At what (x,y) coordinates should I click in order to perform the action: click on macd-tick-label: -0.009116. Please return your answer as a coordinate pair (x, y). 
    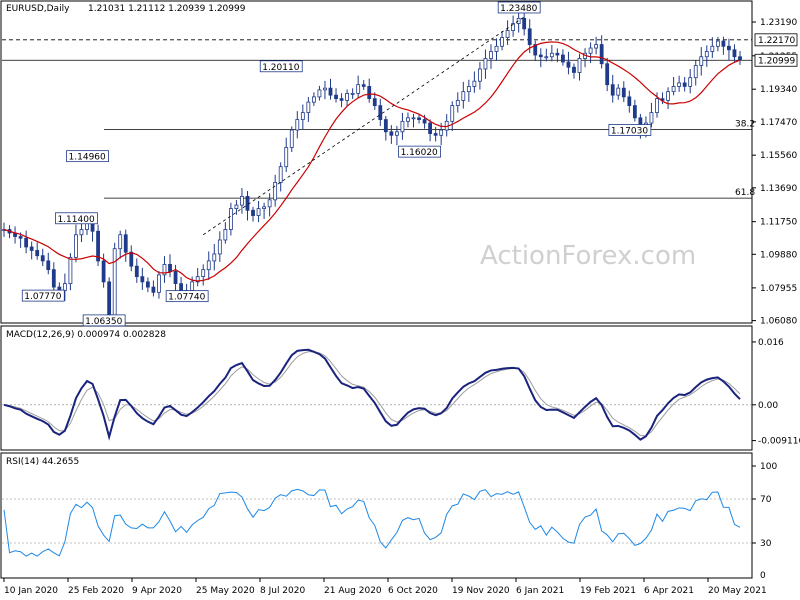
    Looking at the image, I should click on (779, 442).